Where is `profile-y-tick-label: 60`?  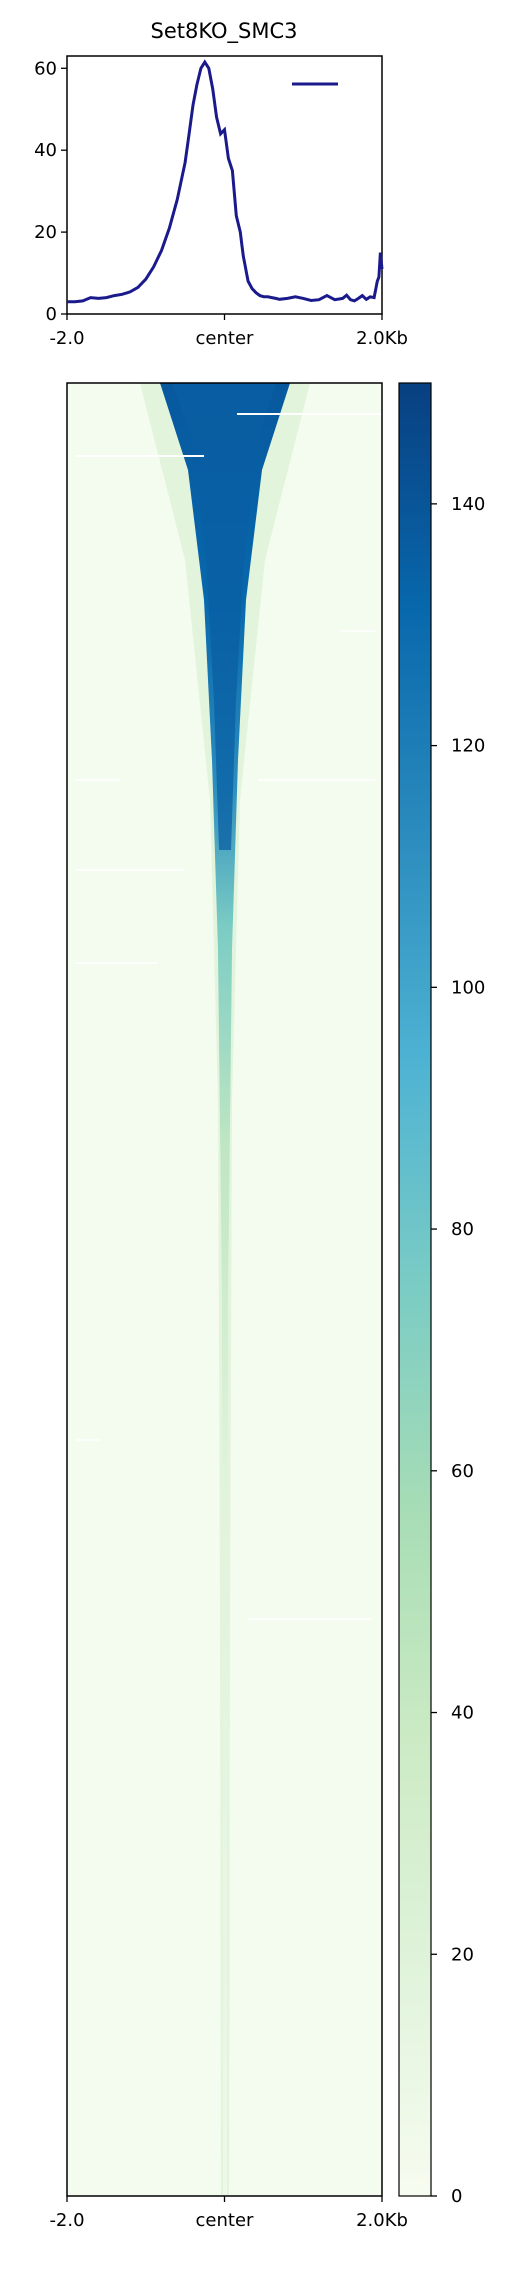
profile-y-tick-label: 60 is located at coordinates (45, 68).